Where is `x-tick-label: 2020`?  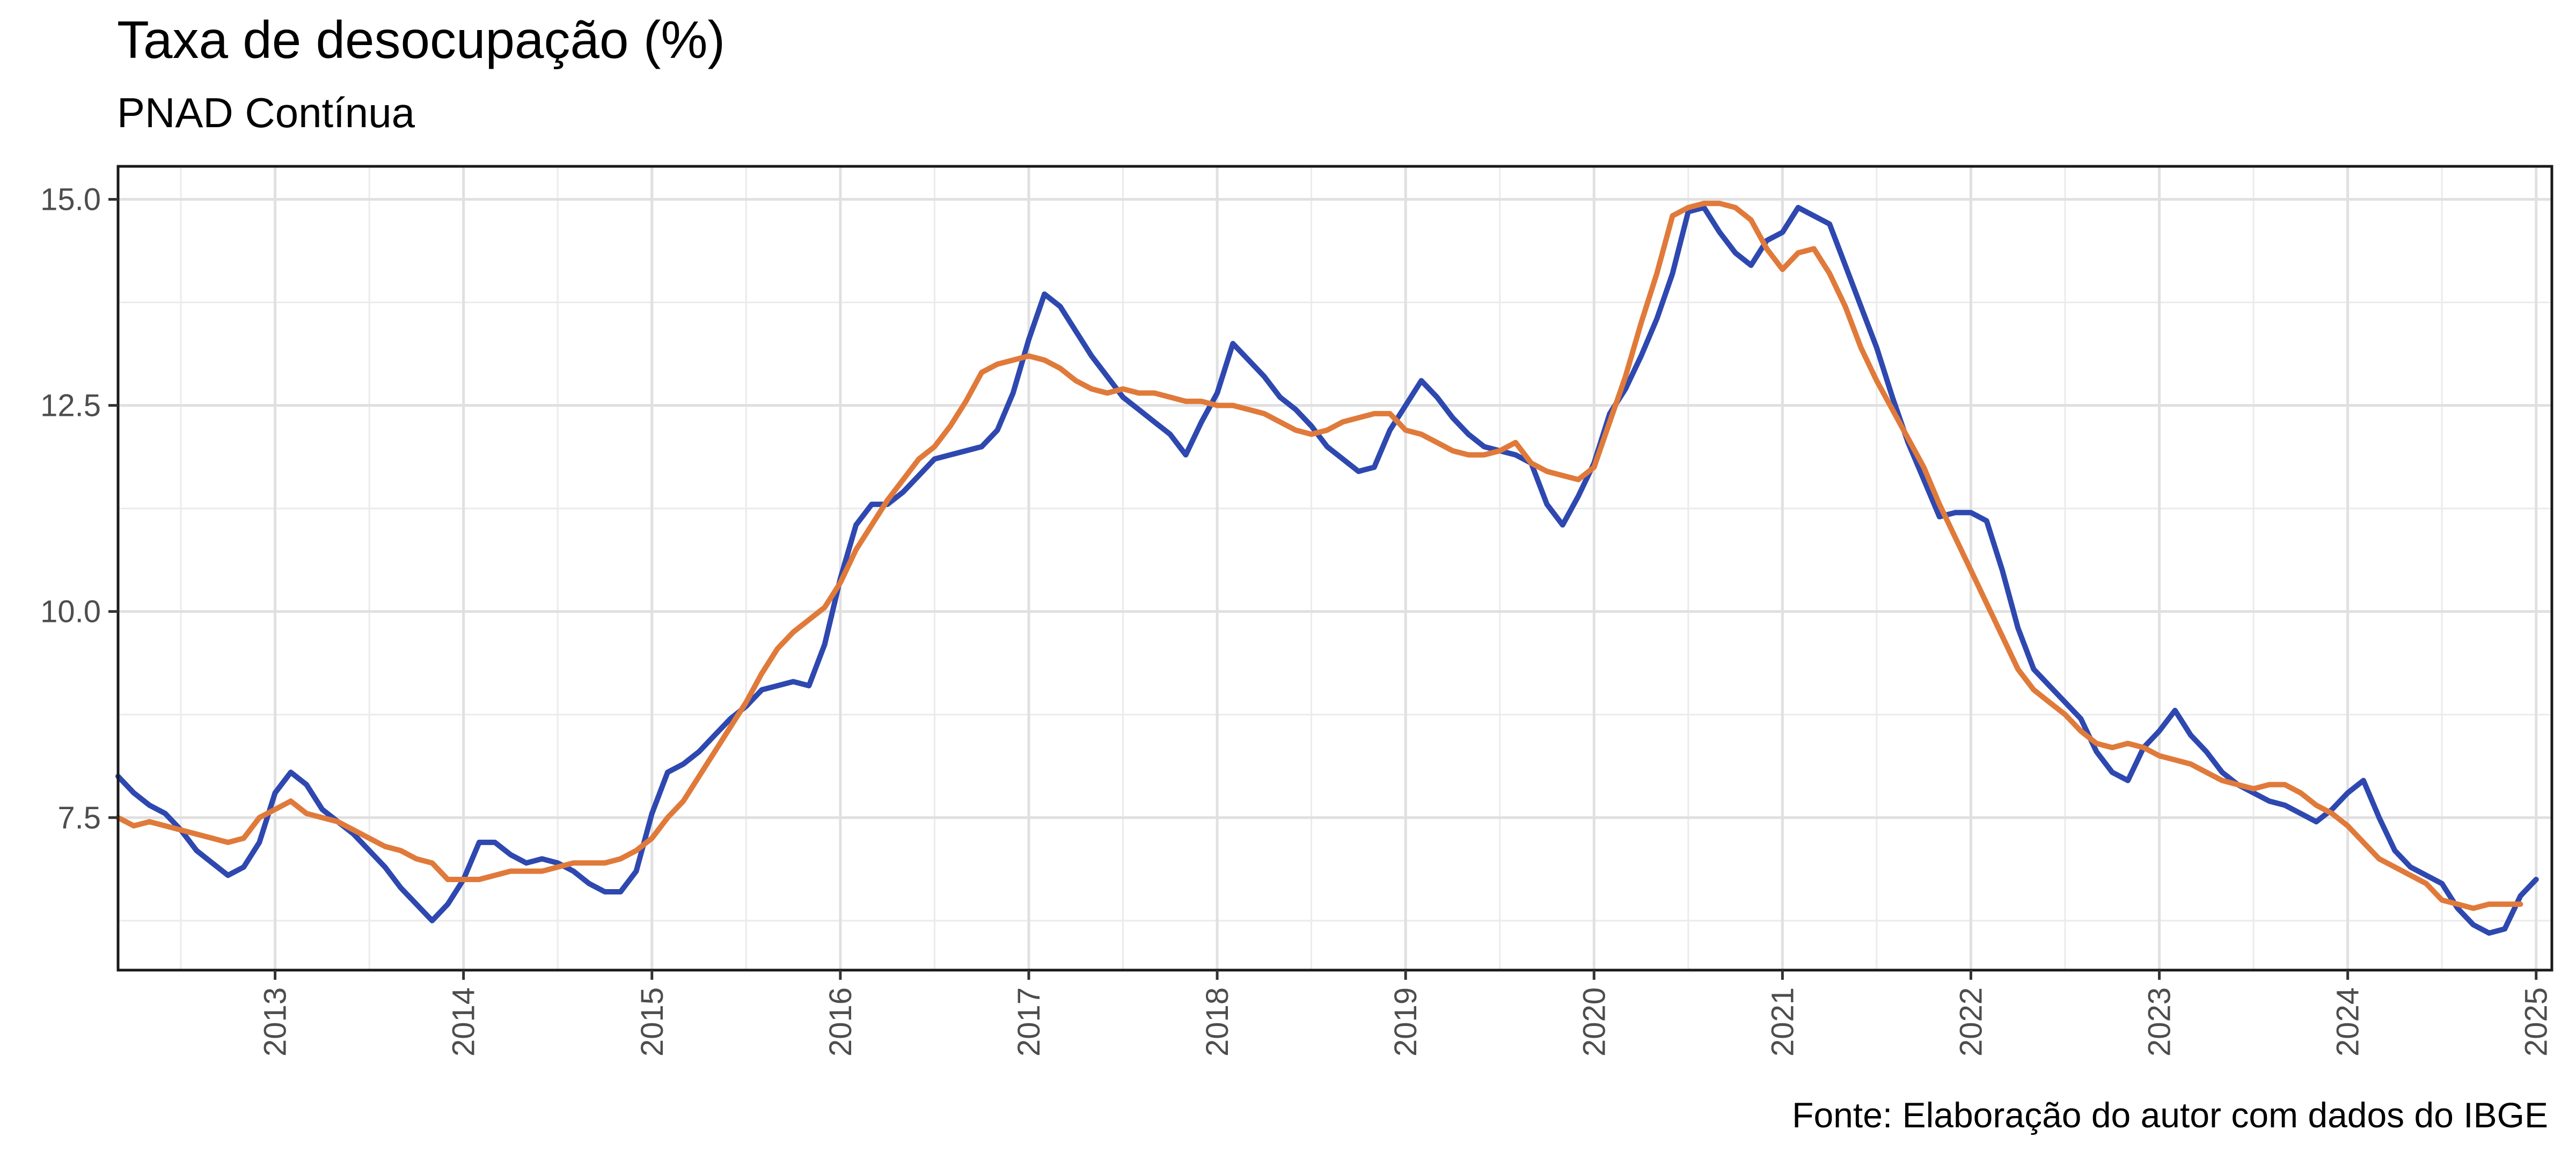 x-tick-label: 2020 is located at coordinates (1594, 1022).